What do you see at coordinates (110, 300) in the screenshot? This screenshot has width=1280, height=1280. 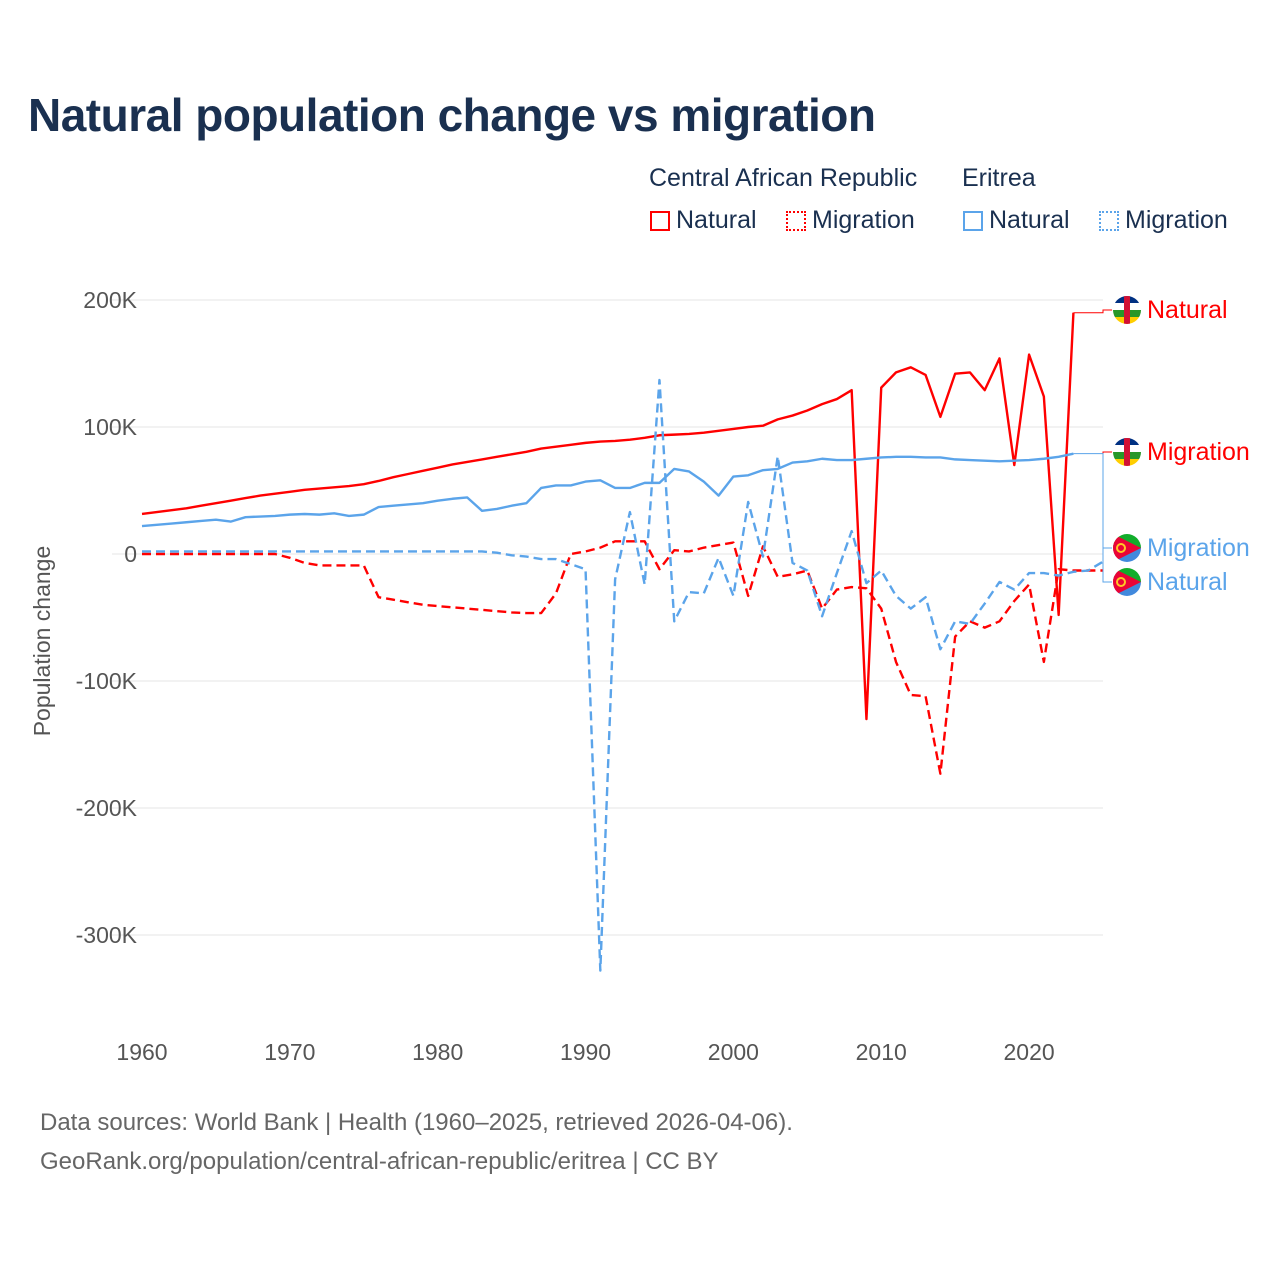 I see `y-tick-label: 200K` at bounding box center [110, 300].